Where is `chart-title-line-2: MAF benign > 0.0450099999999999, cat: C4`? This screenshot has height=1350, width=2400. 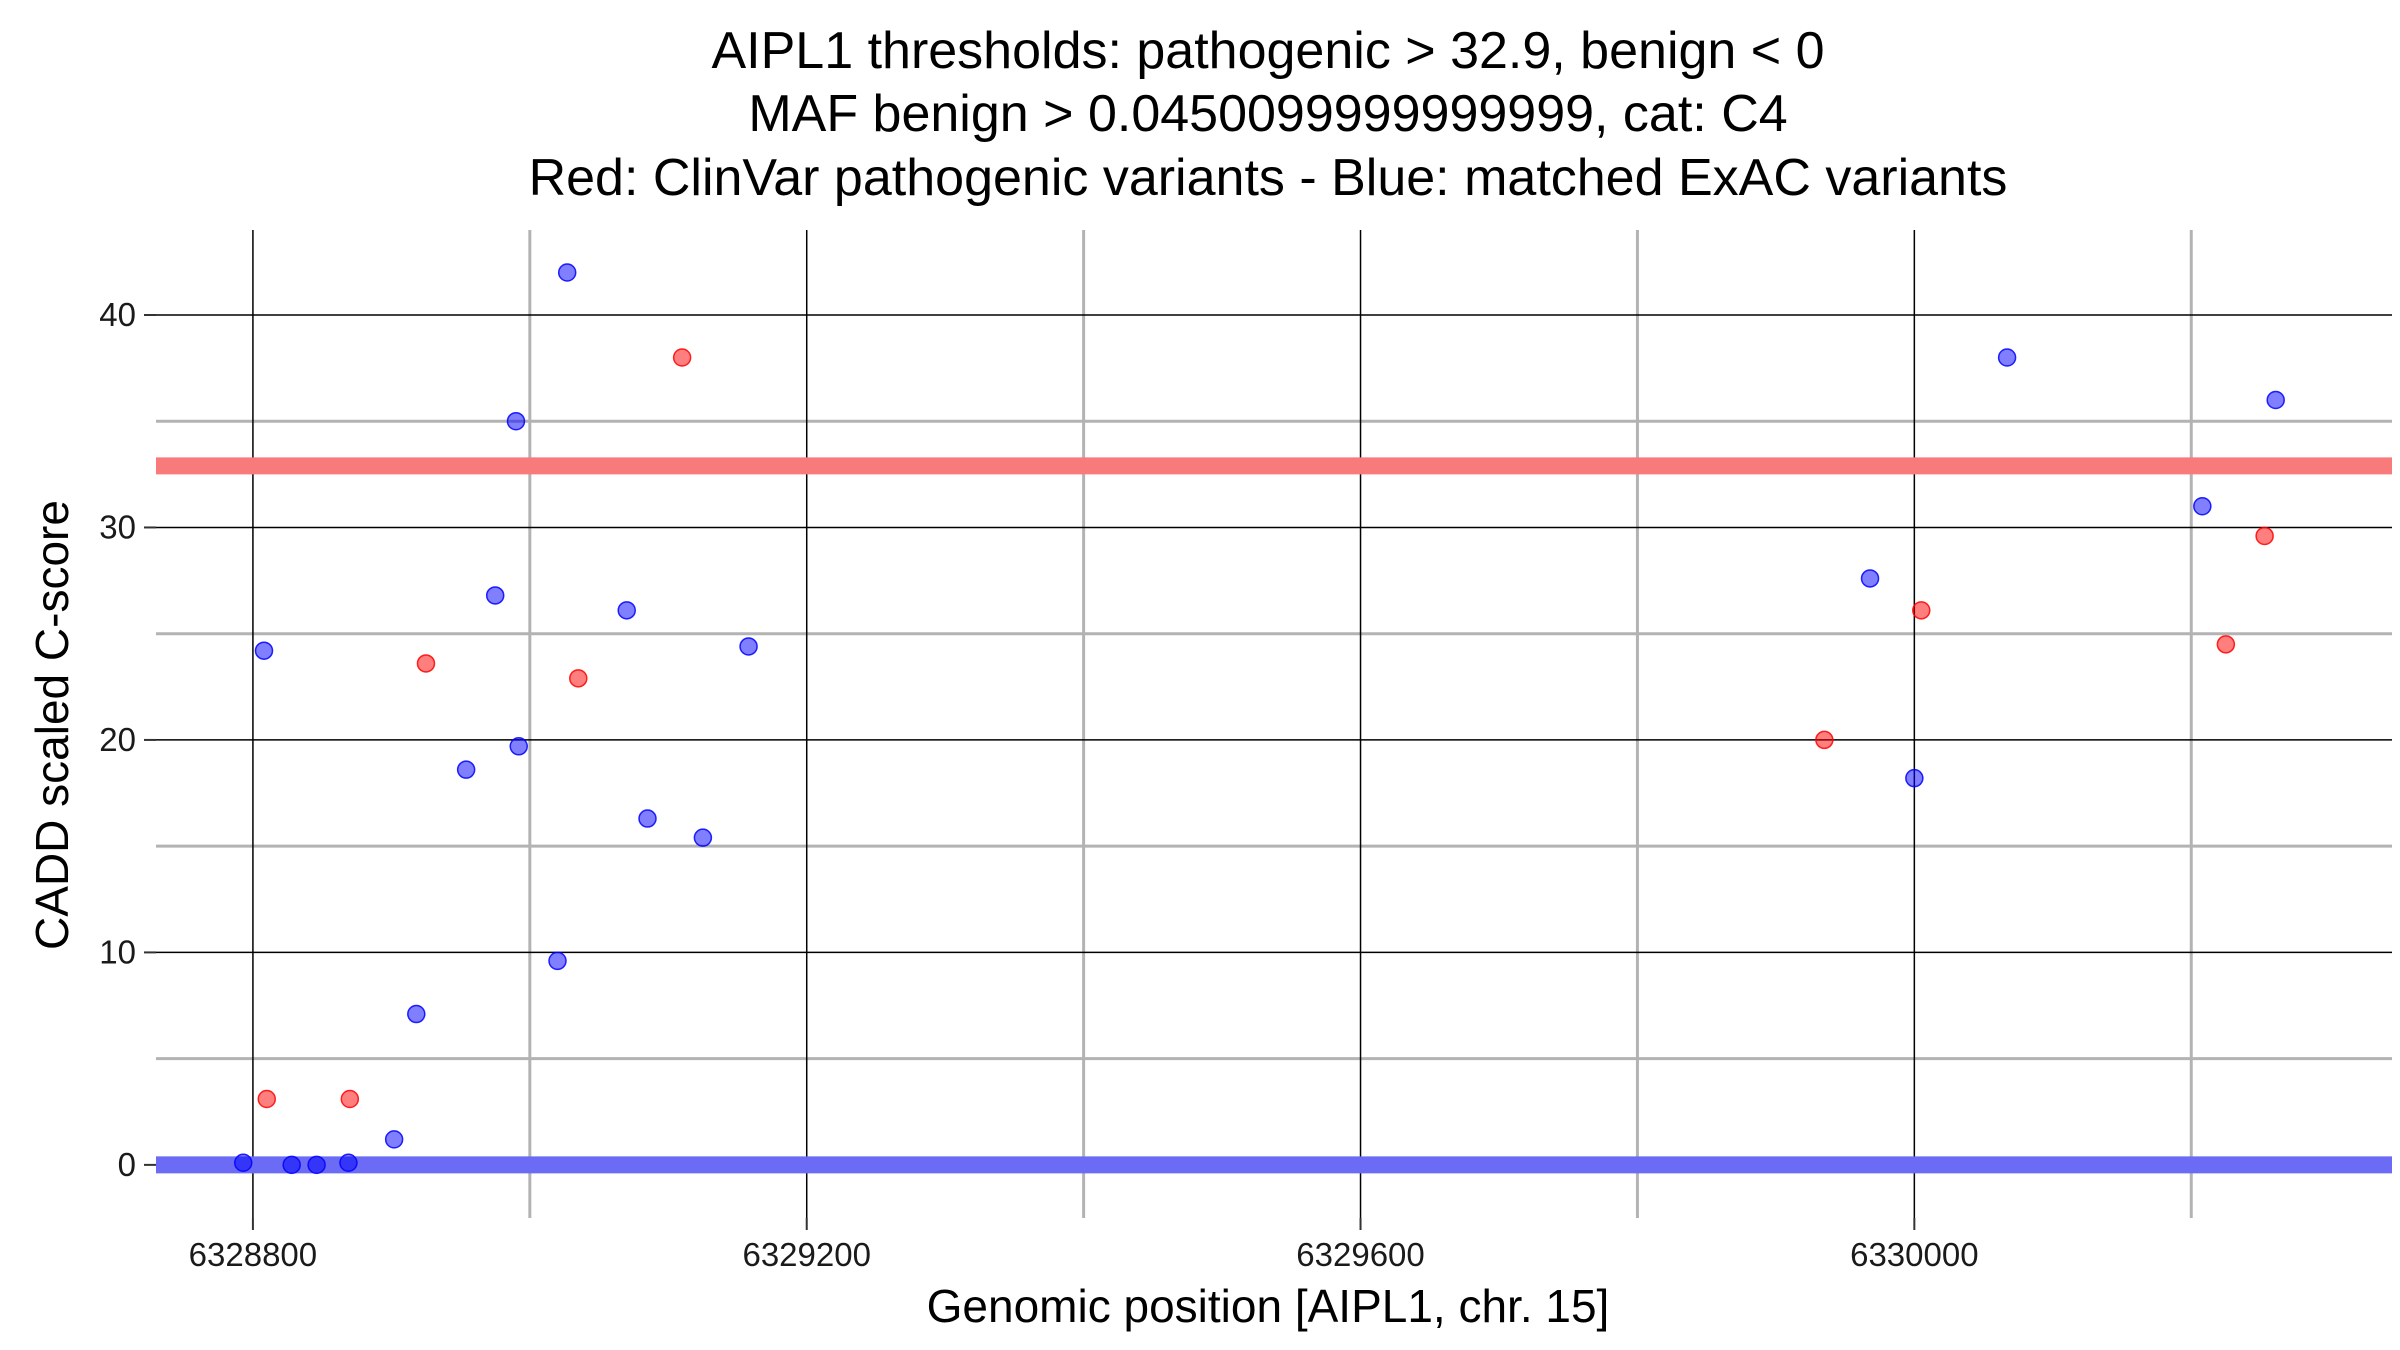
chart-title-line-2: MAF benign > 0.0450099999999999, cat: C4 is located at coordinates (1267, 114).